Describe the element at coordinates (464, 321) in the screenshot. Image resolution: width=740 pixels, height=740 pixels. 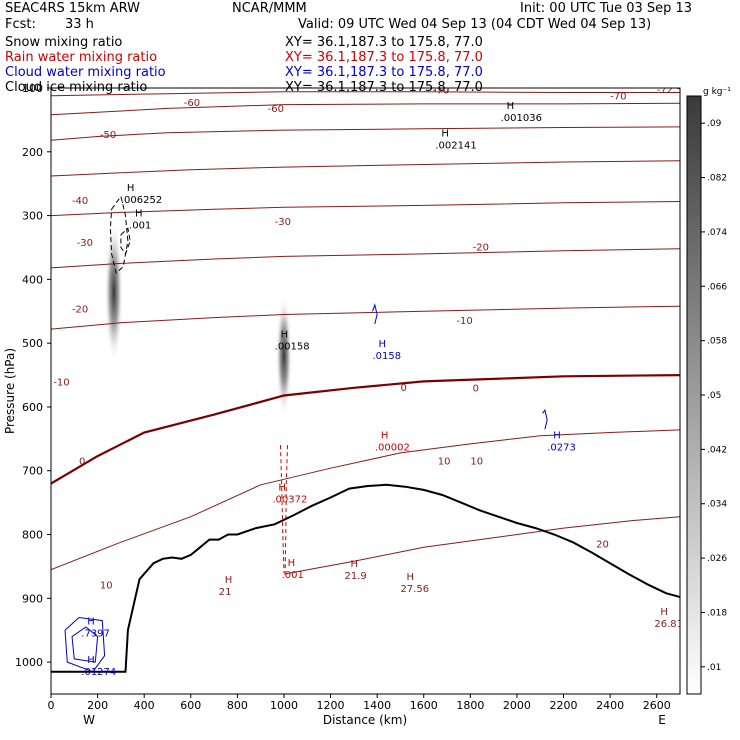
I see `isotherm-label-12: -10` at that location.